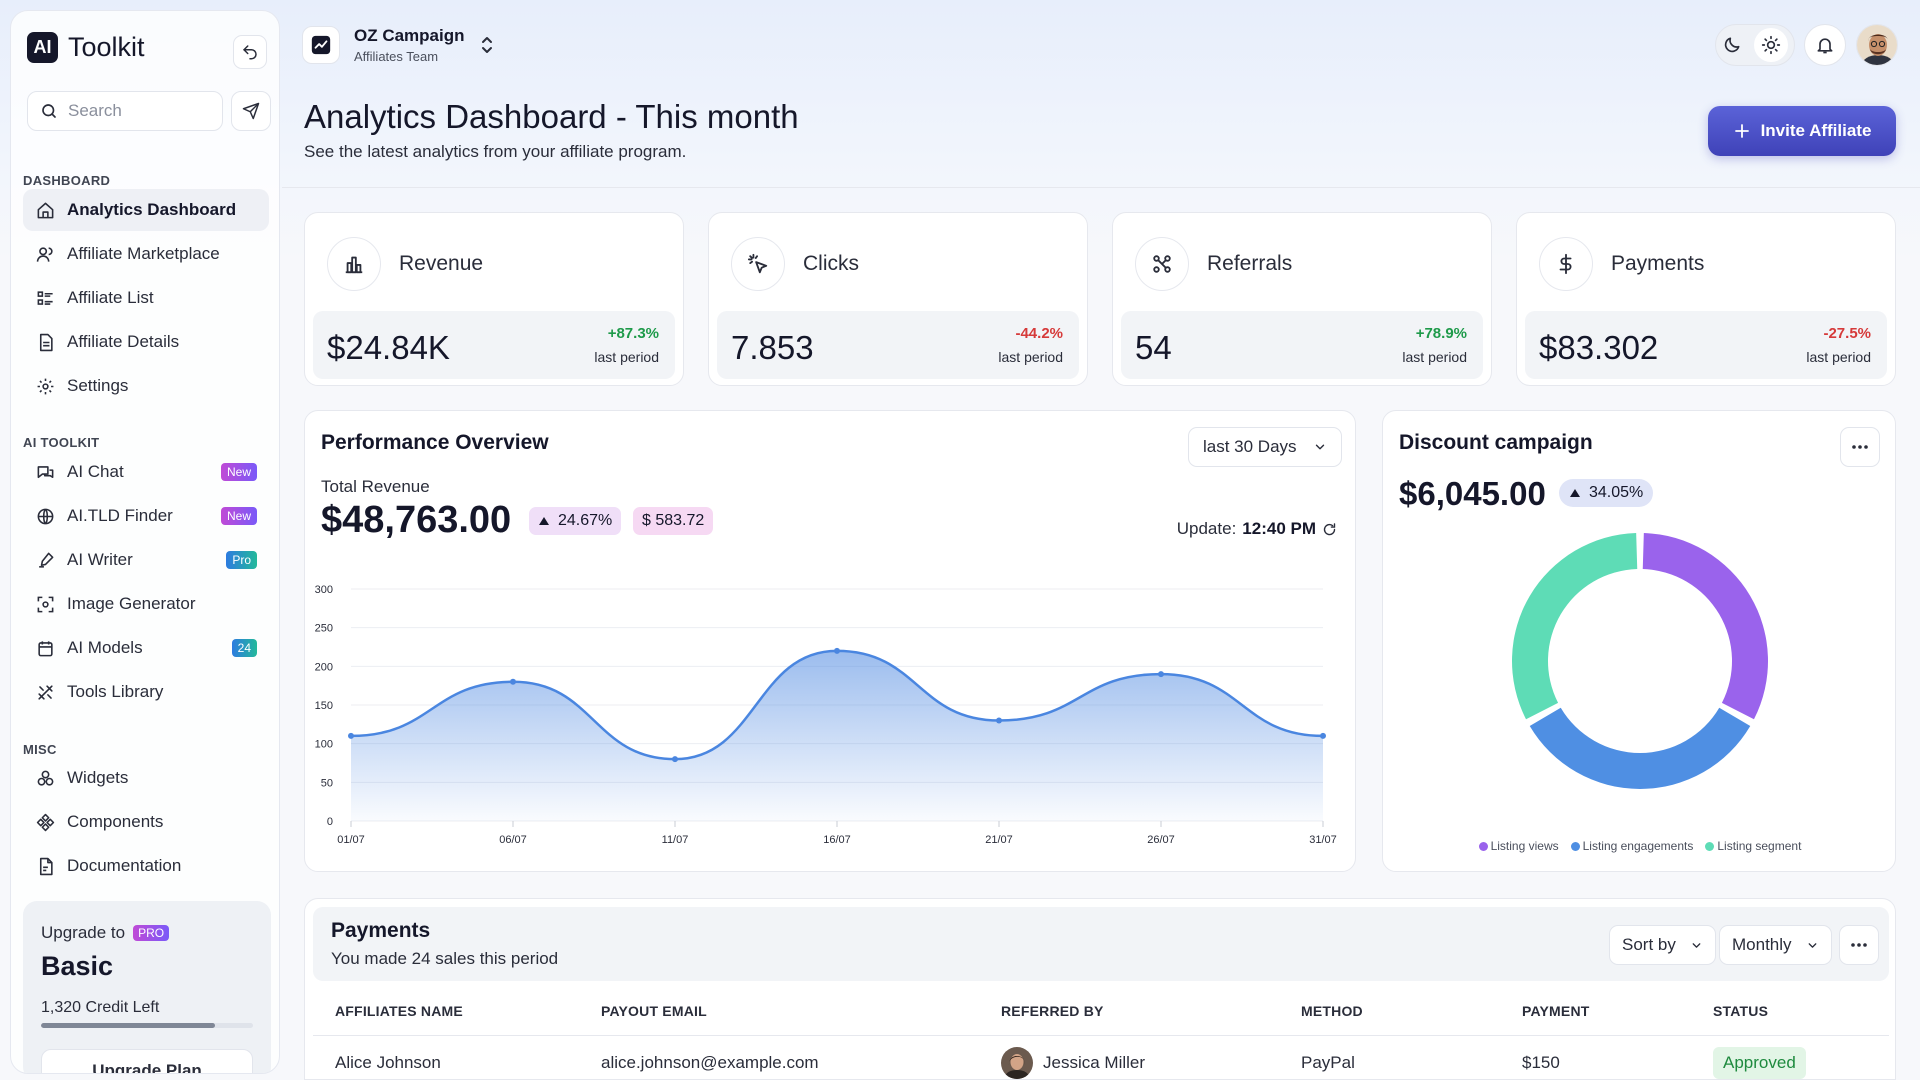 The image size is (1920, 1080). I want to click on sidebar-item-documentation: Documentation, so click(146, 866).